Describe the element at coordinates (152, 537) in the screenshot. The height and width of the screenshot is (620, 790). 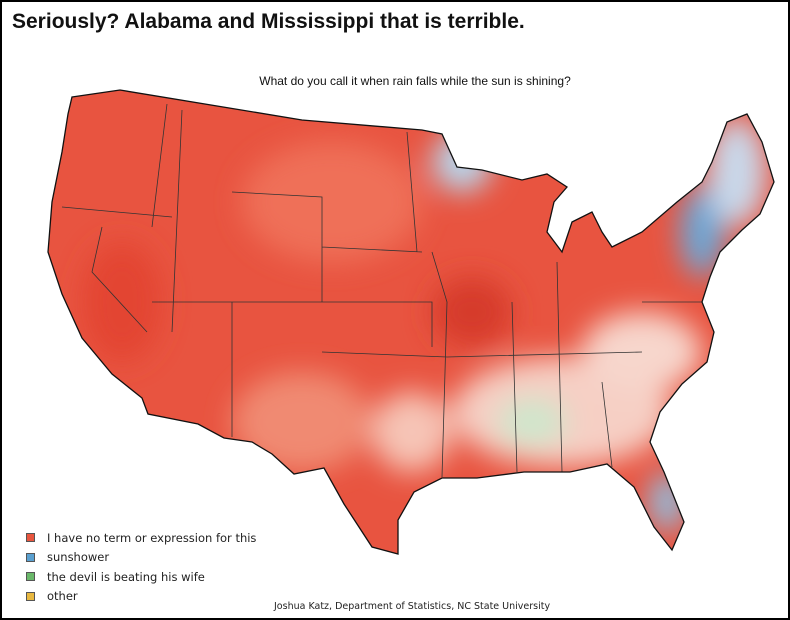
I see `legend-label: I have no term or expression for this` at that location.